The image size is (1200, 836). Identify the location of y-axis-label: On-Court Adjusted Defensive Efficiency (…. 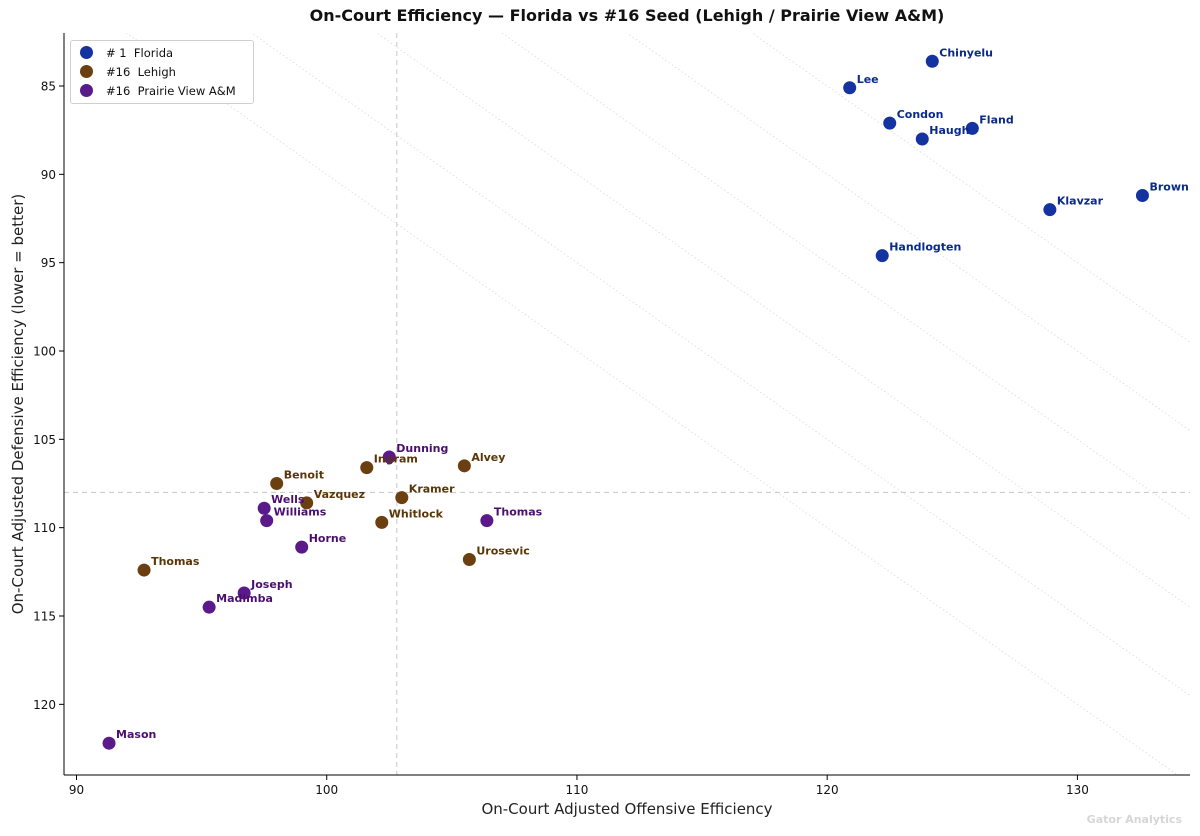
(18, 404).